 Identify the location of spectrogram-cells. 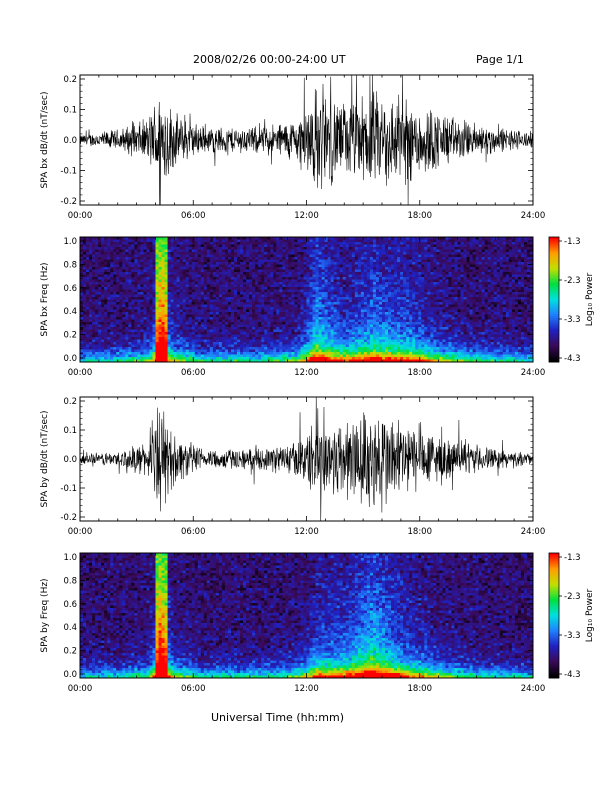
(307, 616).